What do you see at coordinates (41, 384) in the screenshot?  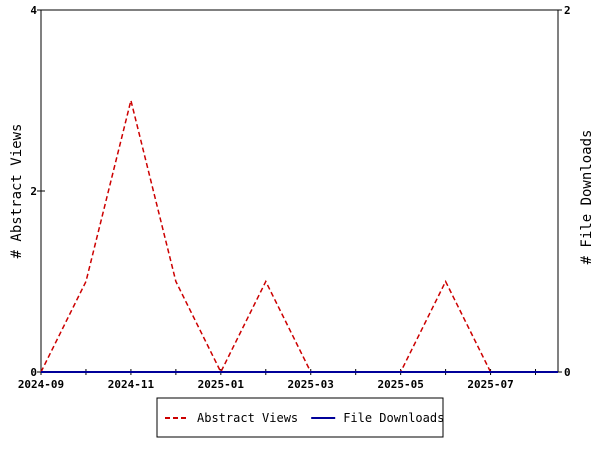 I see `x-tick-label: 2024-09` at bounding box center [41, 384].